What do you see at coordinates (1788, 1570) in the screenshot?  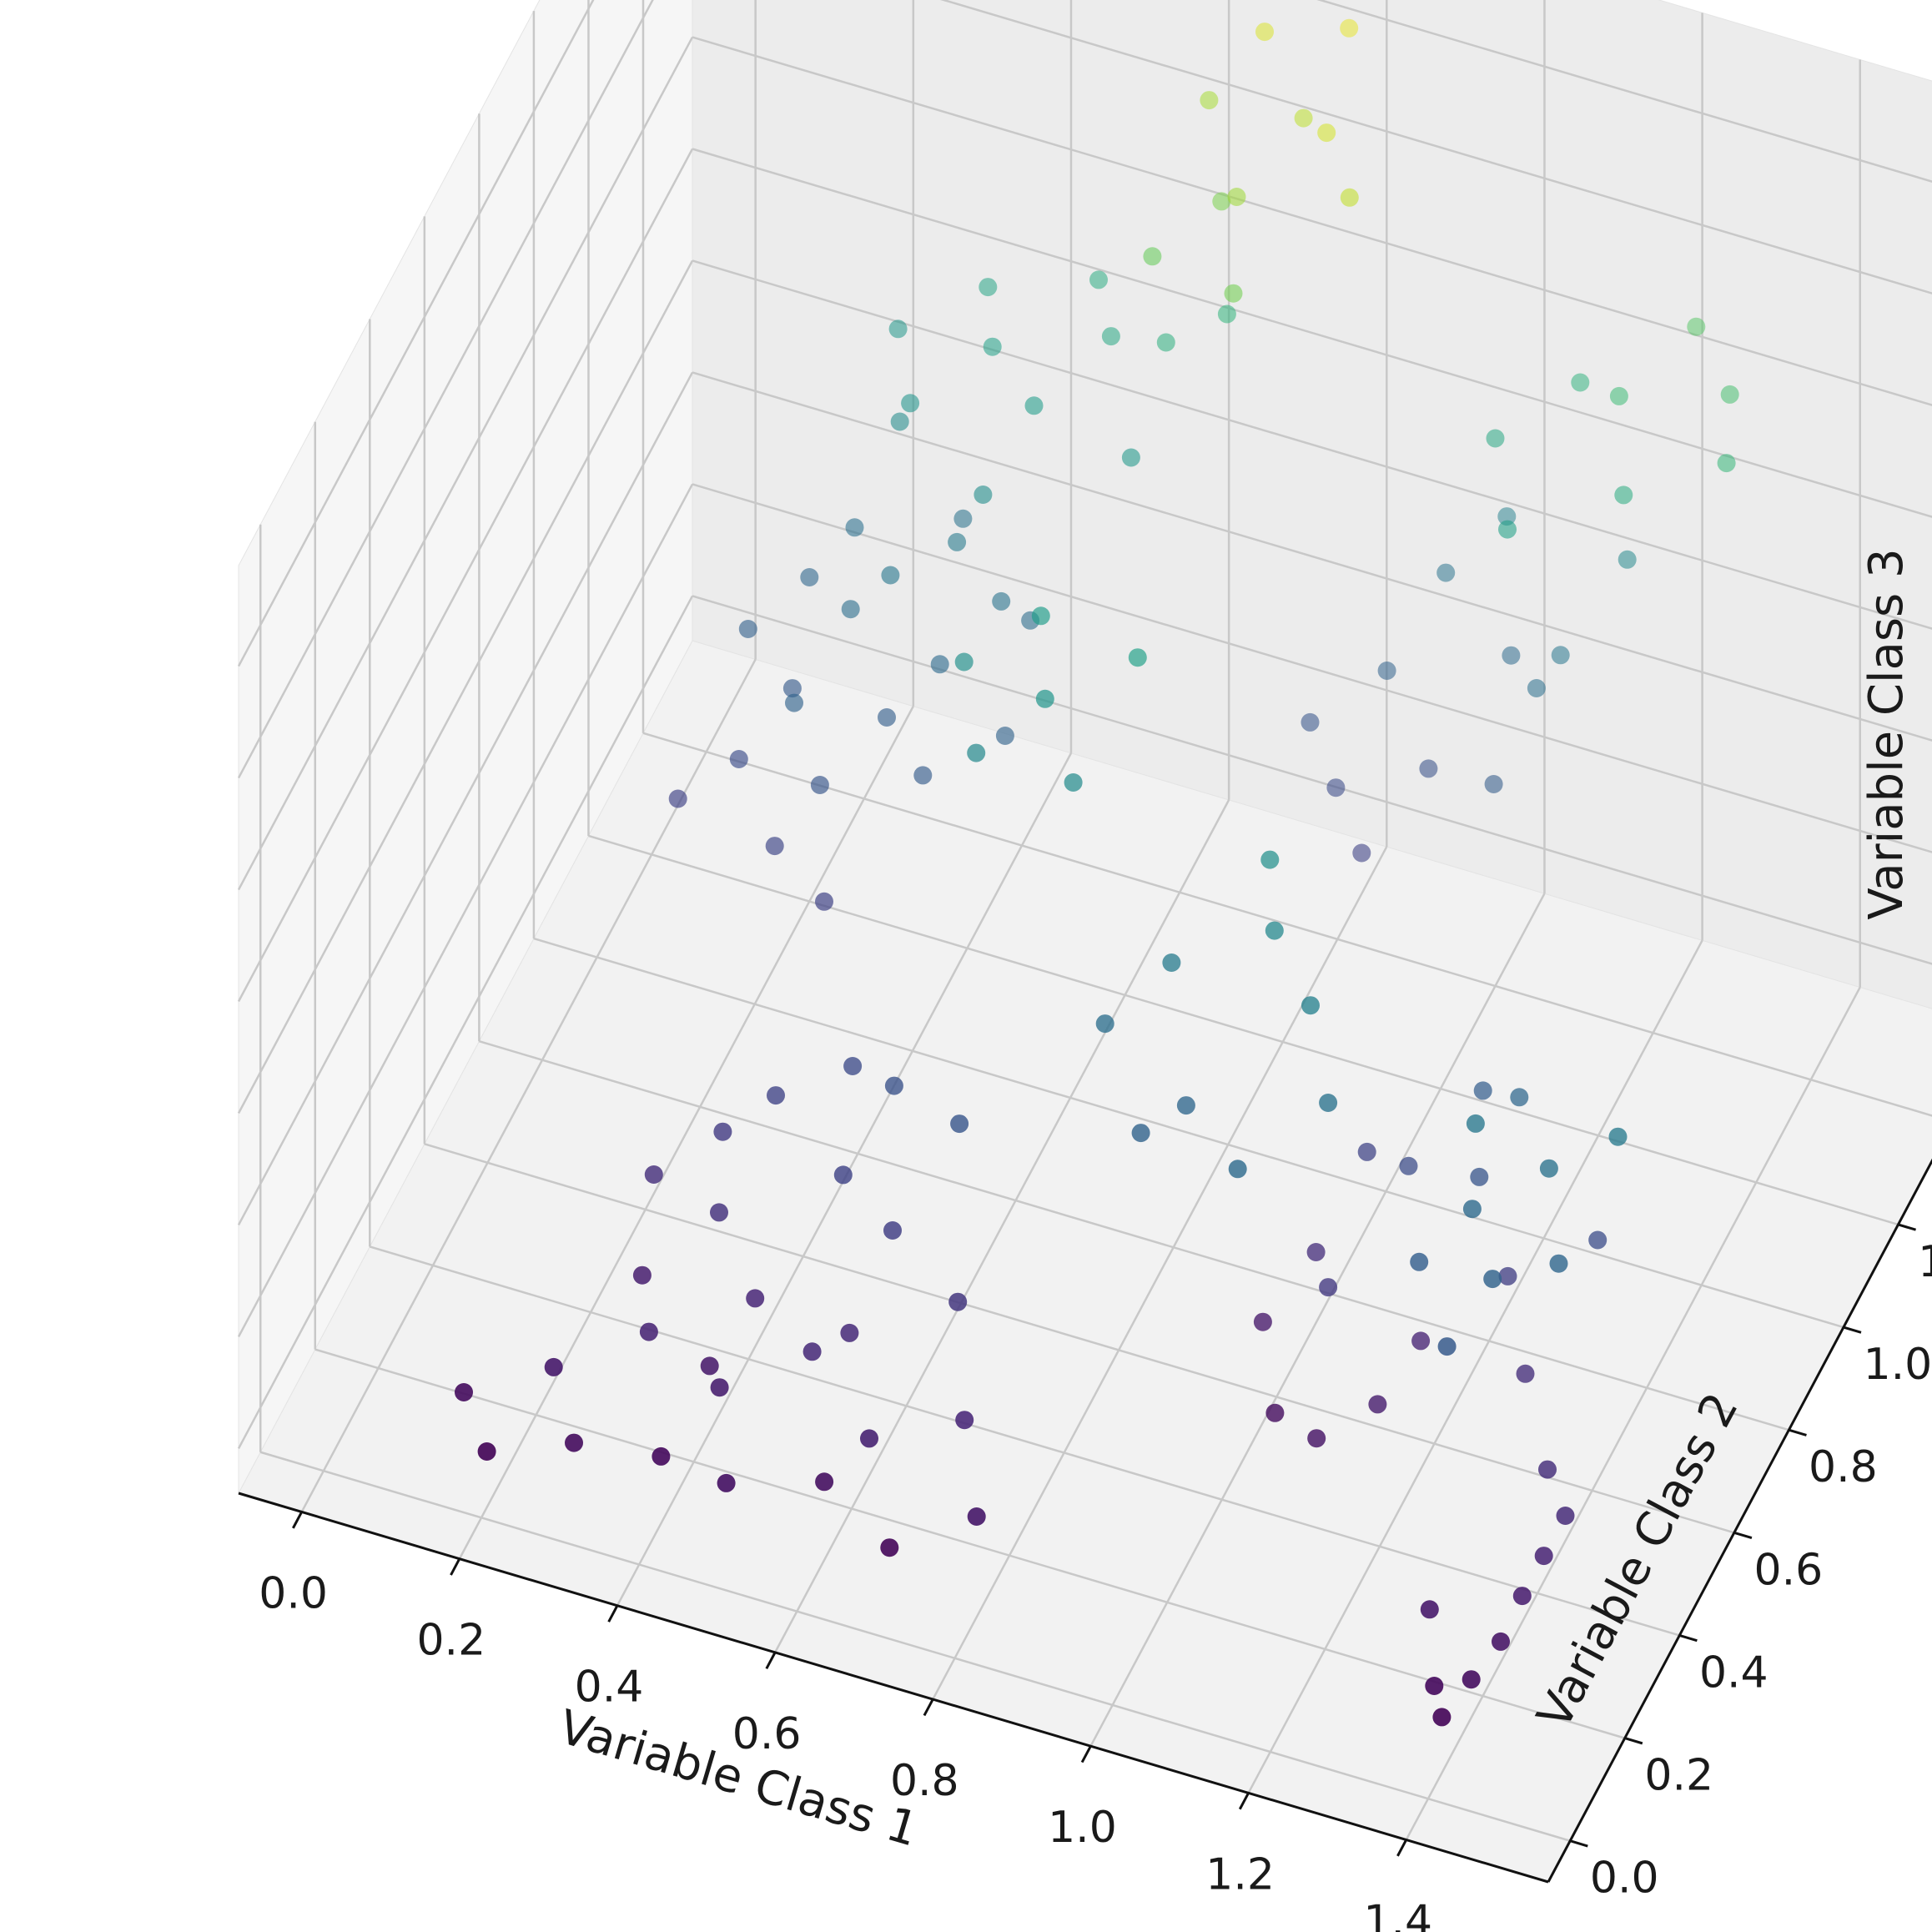 I see `y-tick-label: 0.6` at bounding box center [1788, 1570].